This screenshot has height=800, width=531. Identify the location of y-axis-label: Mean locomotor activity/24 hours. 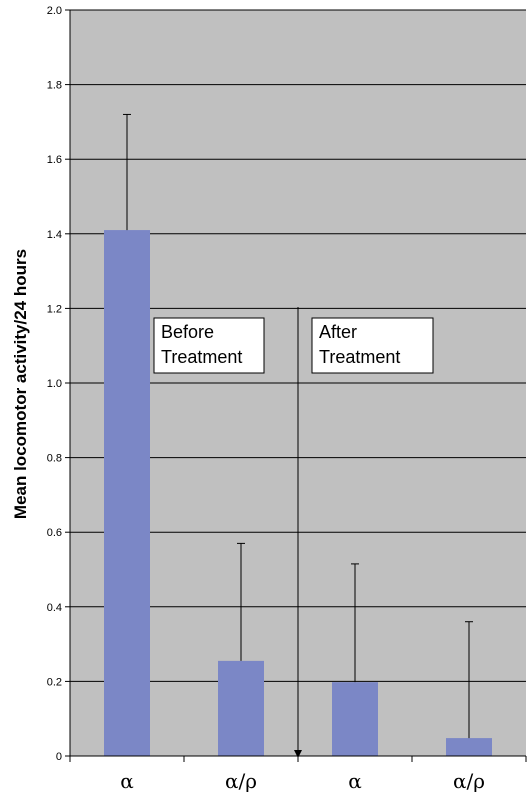
(20, 384).